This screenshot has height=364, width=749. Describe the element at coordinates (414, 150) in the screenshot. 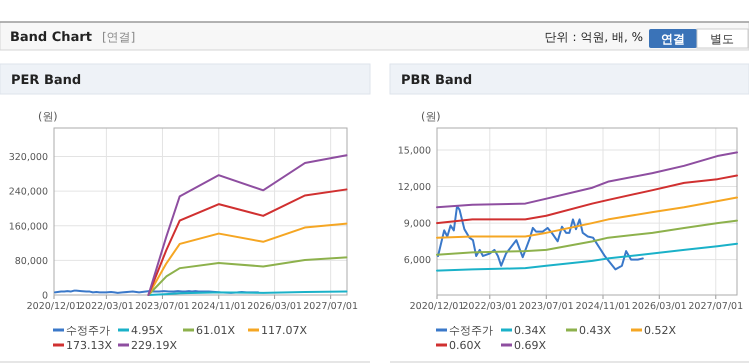

I see `y-tick-label: 15,000` at that location.